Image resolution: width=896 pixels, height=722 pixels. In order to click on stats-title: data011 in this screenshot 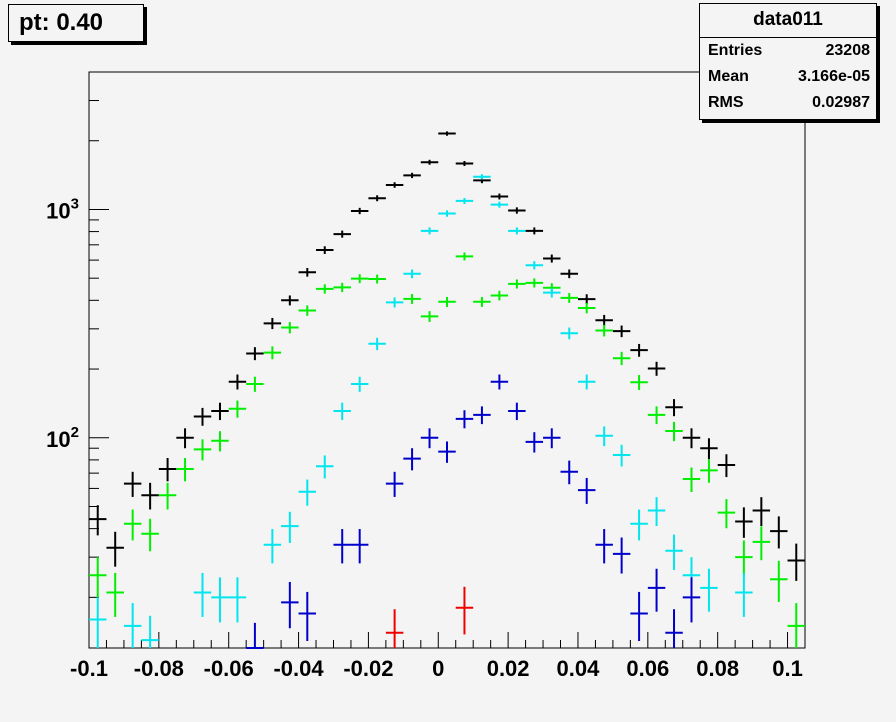, I will do `click(788, 21)`.